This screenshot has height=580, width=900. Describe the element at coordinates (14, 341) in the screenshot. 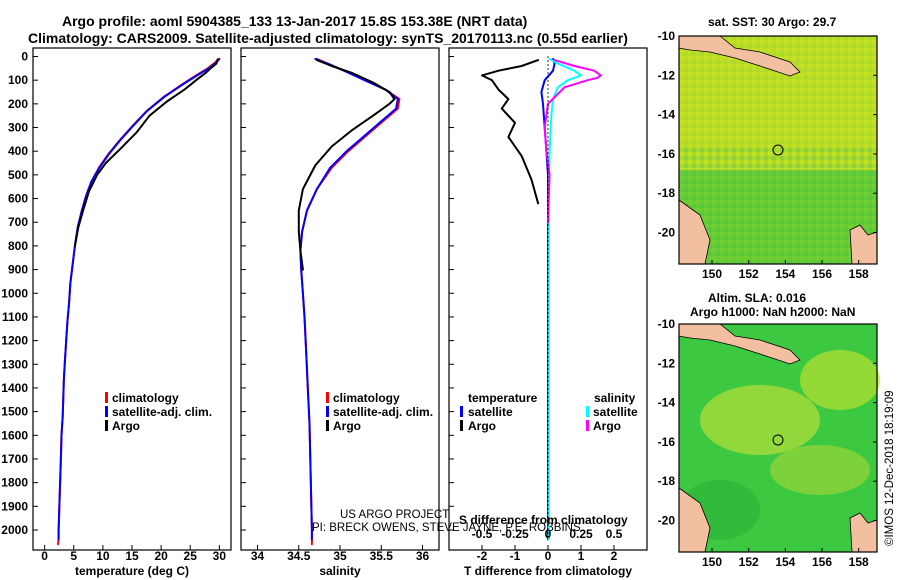

I see `depth-tick-label: 1200` at that location.